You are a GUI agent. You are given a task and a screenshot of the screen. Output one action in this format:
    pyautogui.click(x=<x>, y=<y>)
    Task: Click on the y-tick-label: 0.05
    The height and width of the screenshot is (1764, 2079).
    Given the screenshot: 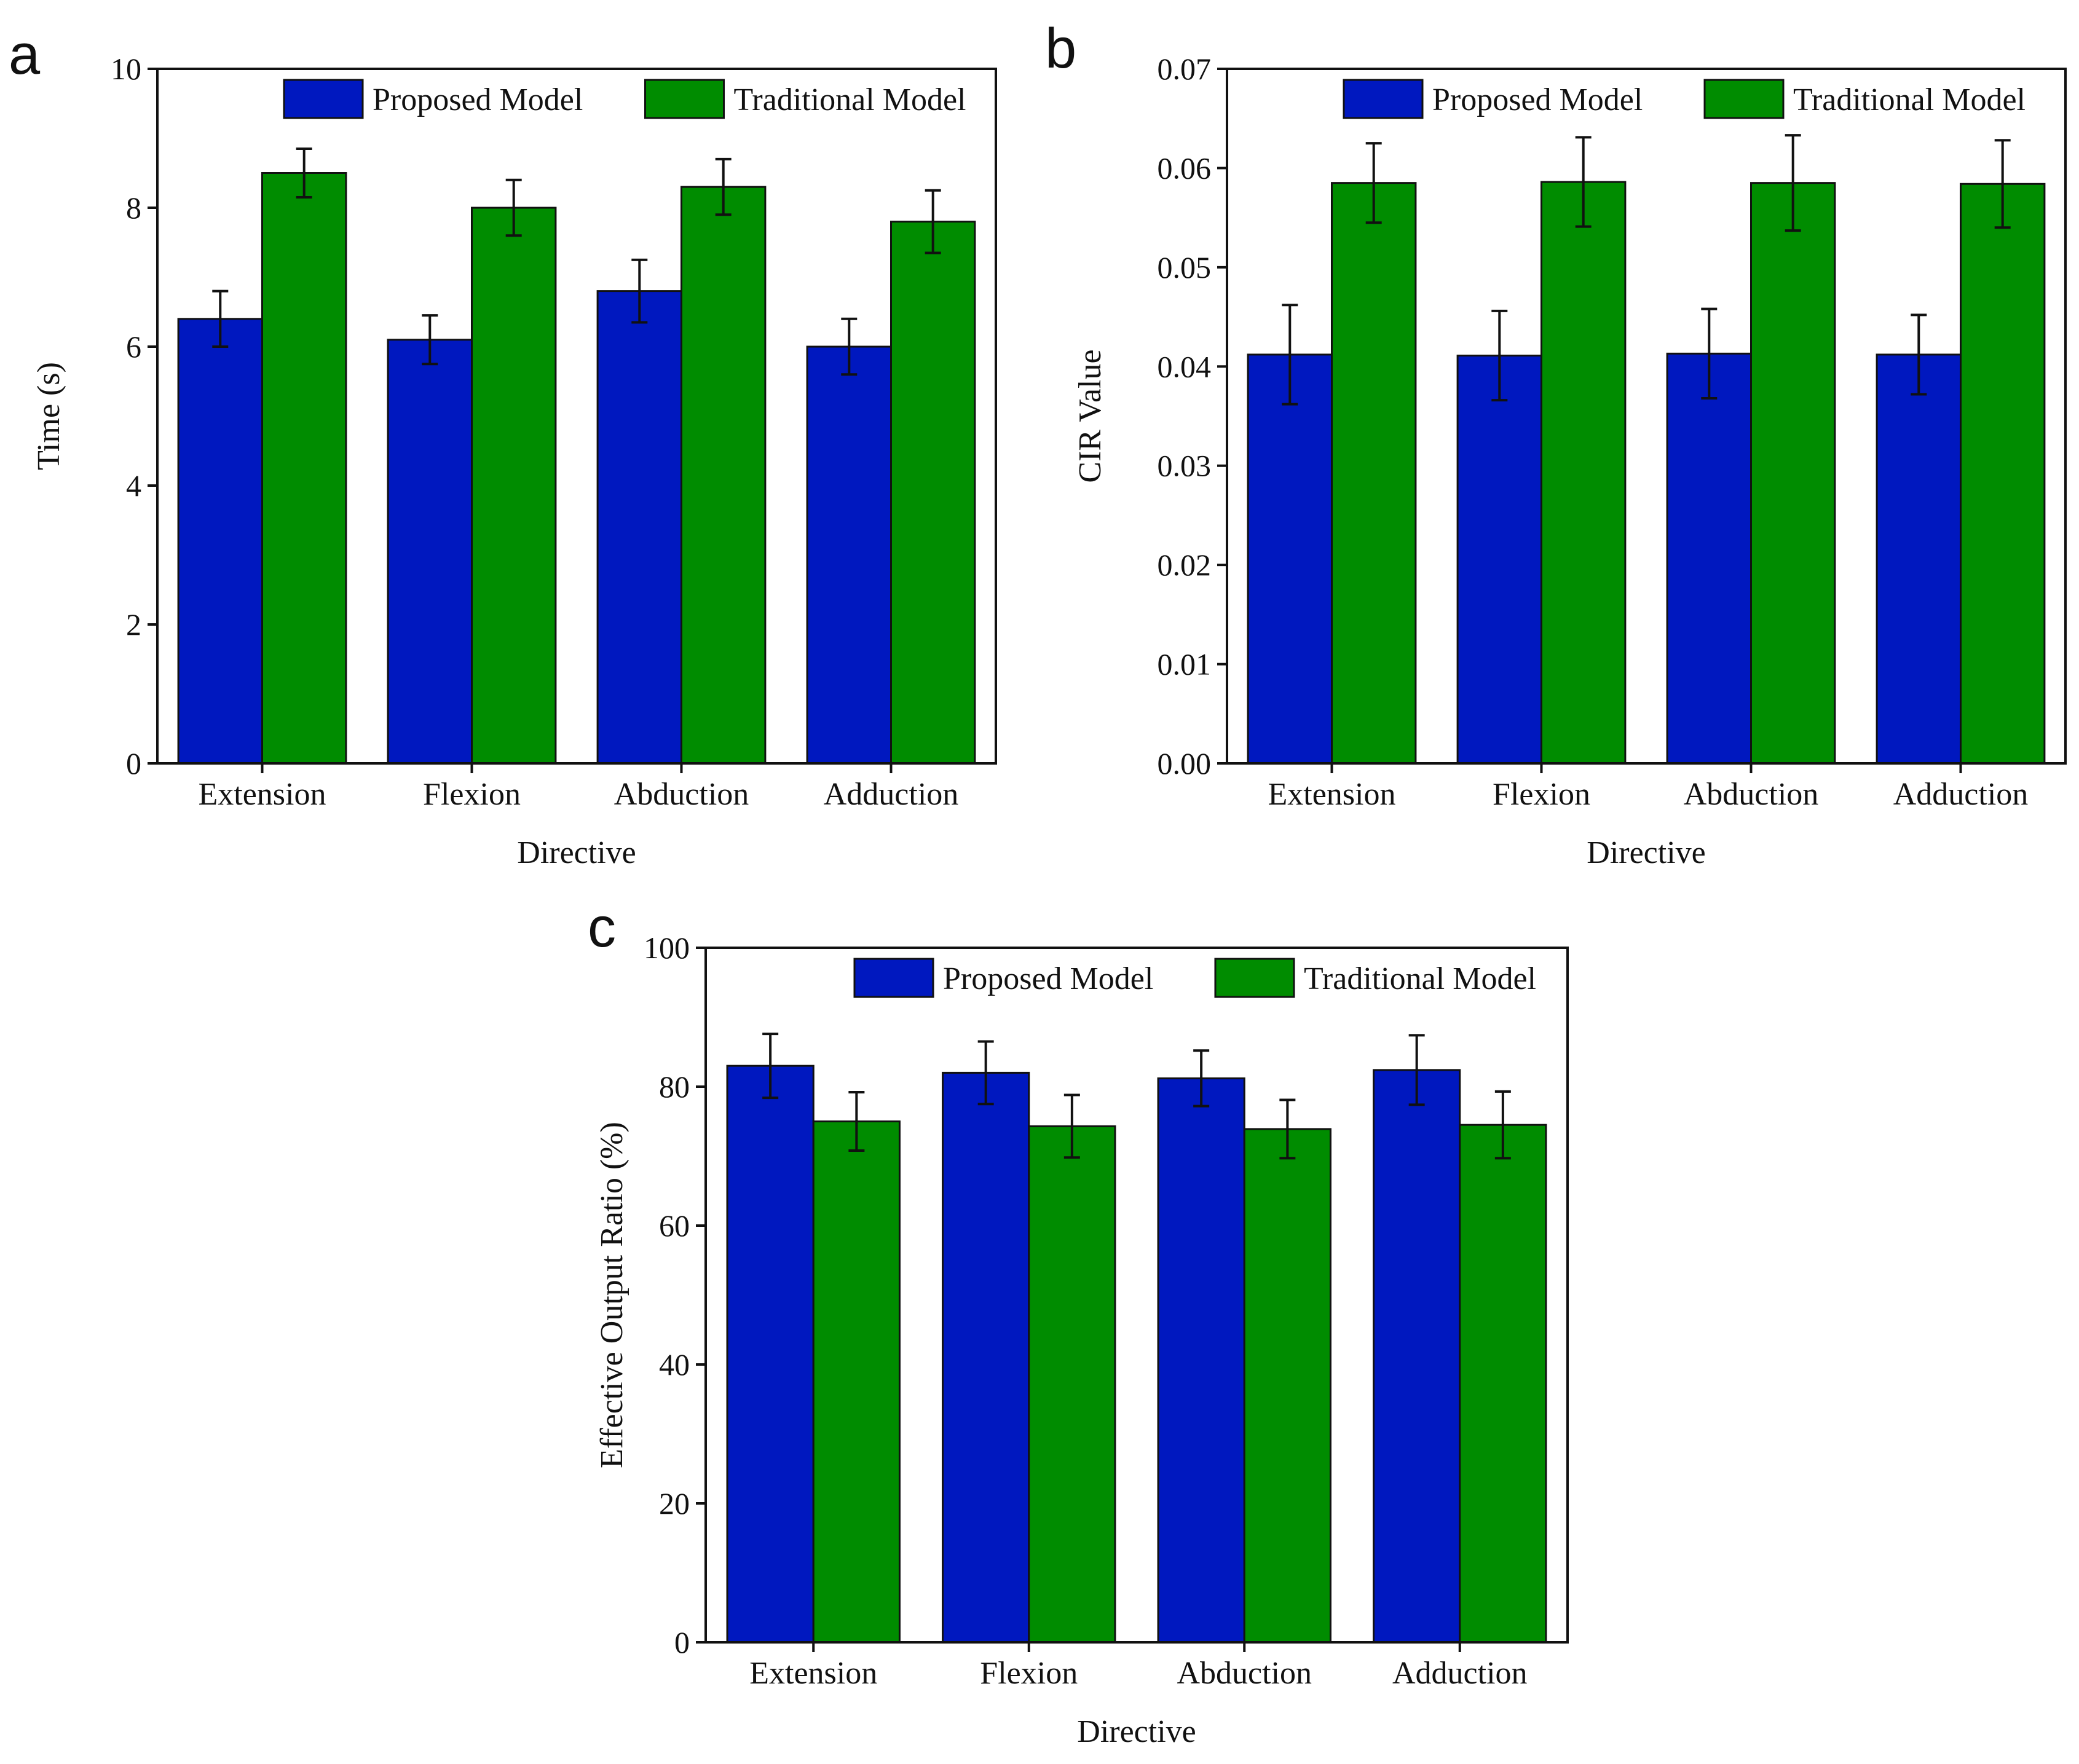 What is the action you would take?
    pyautogui.click(x=1185, y=267)
    